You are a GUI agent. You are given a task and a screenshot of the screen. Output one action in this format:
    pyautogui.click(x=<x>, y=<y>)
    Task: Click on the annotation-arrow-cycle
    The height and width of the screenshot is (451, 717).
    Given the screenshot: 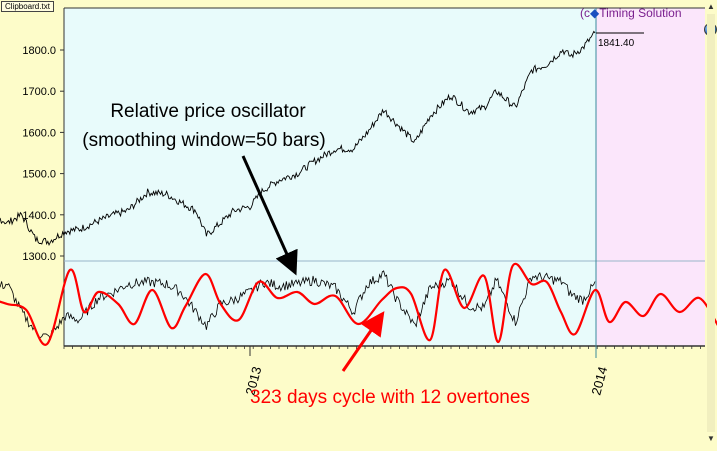 What is the action you would take?
    pyautogui.click(x=363, y=341)
    